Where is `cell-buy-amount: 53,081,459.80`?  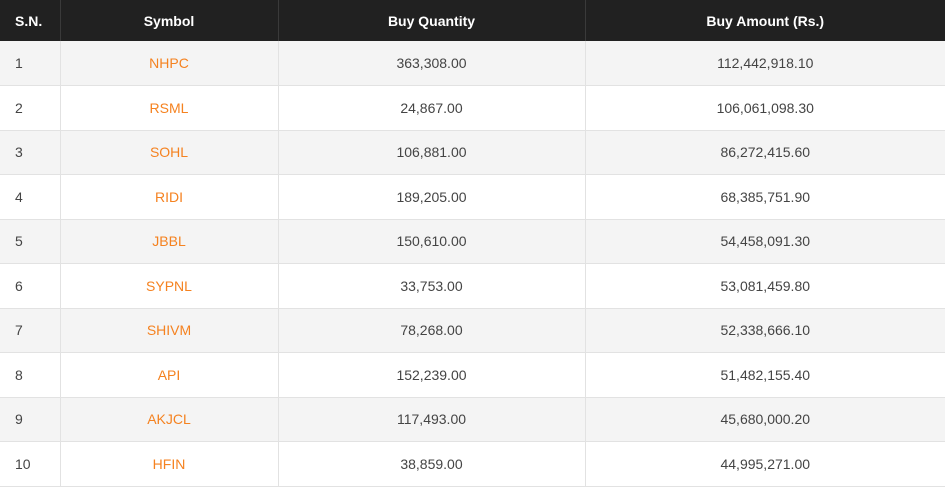 cell-buy-amount: 53,081,459.80 is located at coordinates (765, 286).